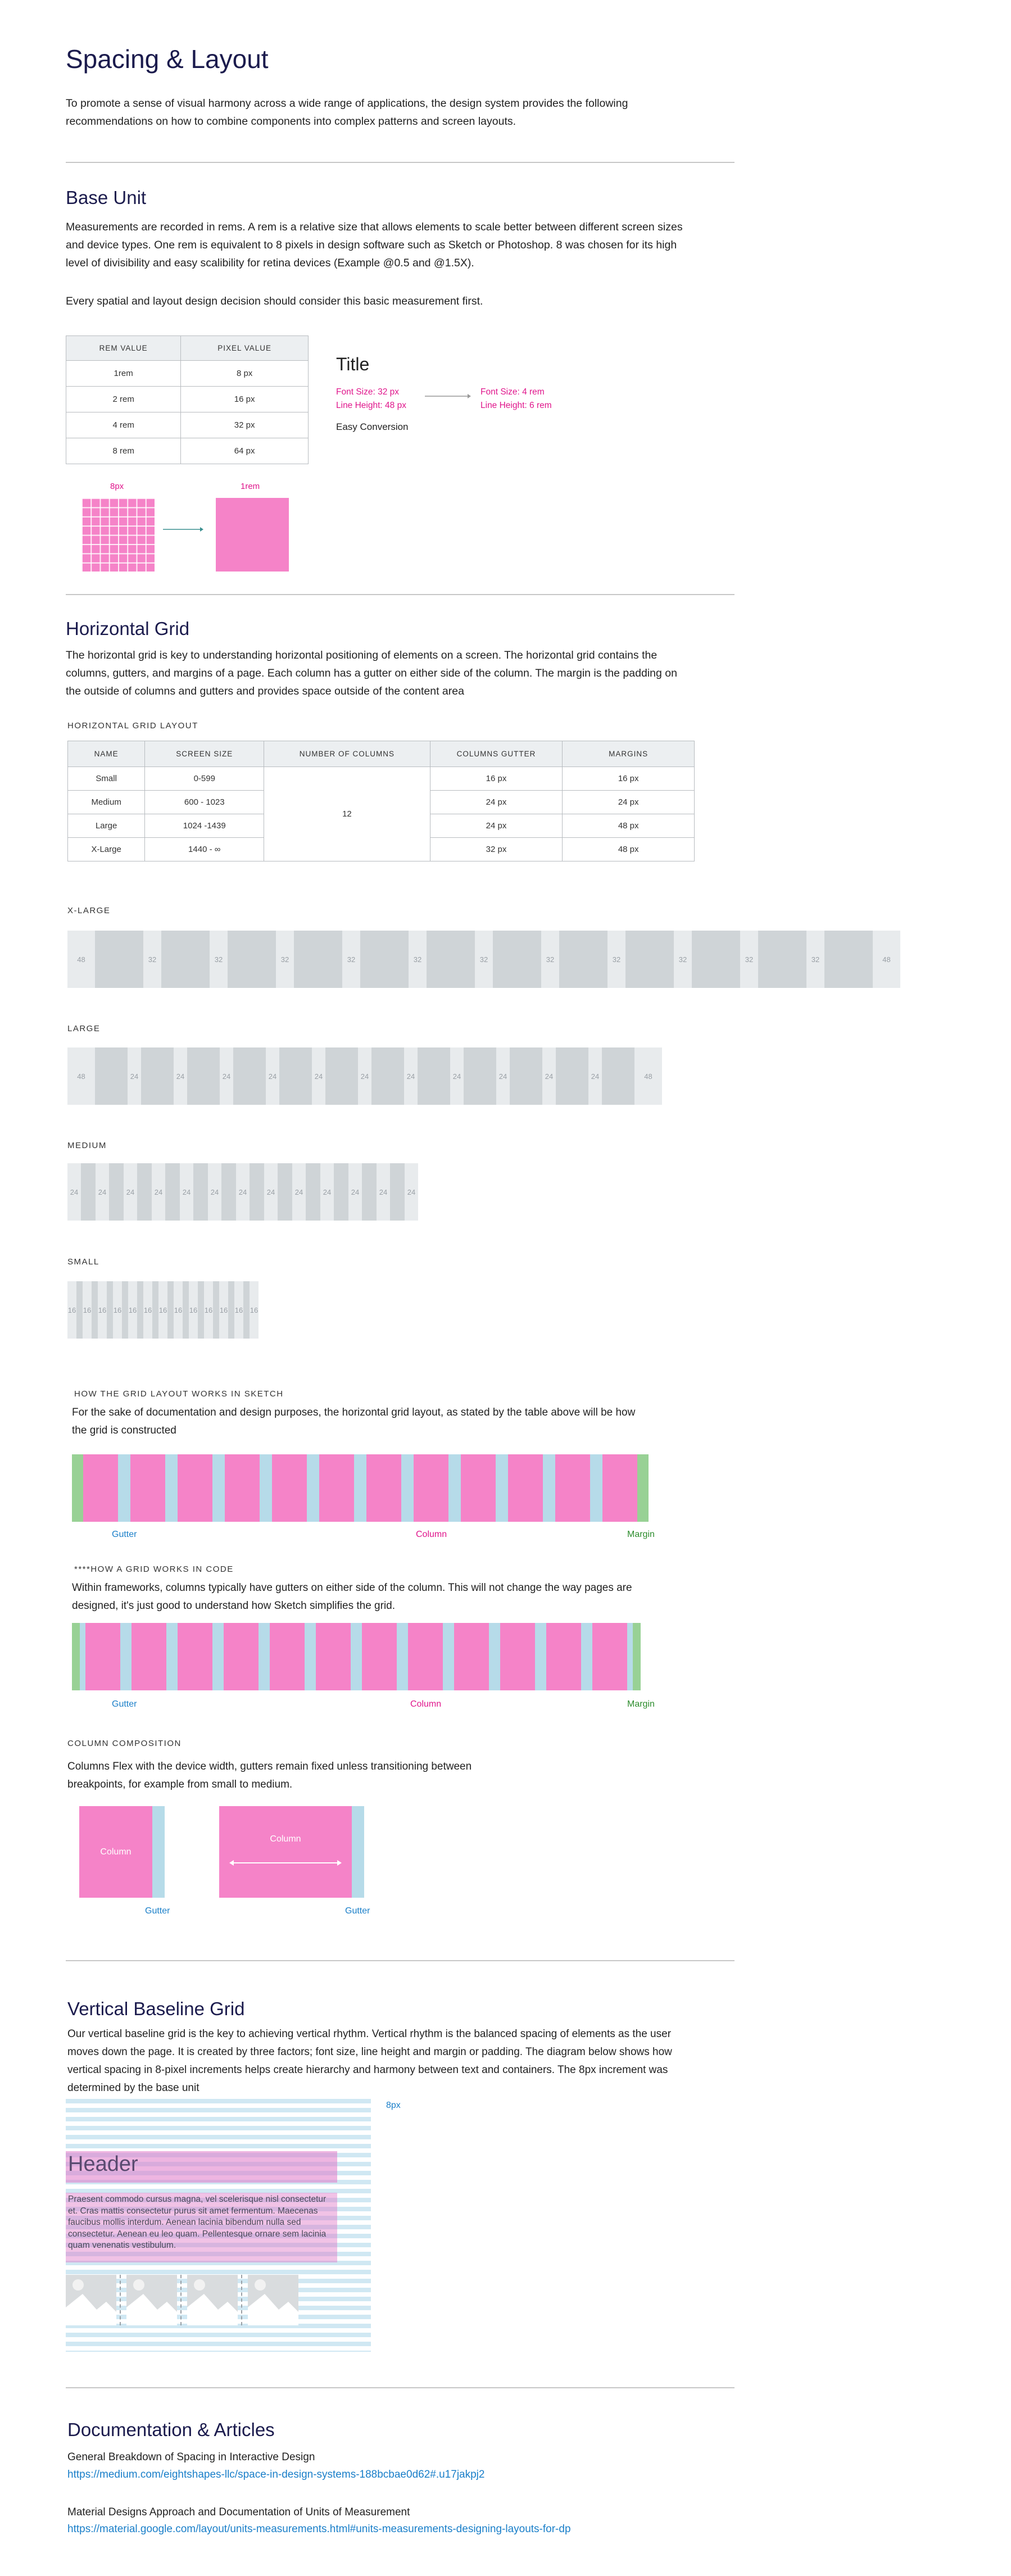 Image resolution: width=1011 pixels, height=2576 pixels. I want to click on grid-label-small: SMALL, so click(83, 1262).